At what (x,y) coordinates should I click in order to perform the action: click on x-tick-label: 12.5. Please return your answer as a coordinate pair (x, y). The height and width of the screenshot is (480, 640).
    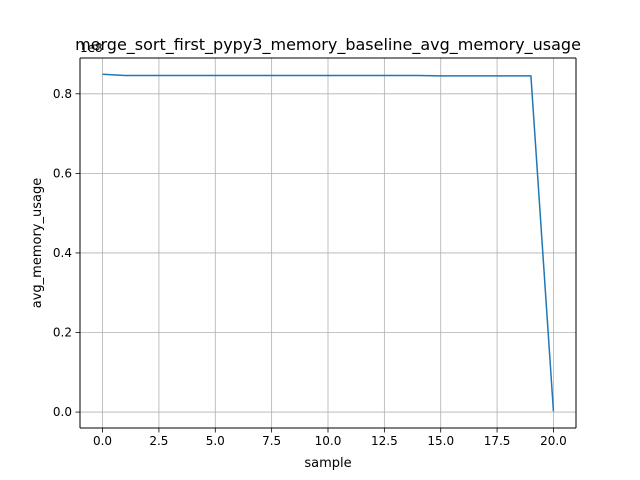
    Looking at the image, I should click on (384, 441).